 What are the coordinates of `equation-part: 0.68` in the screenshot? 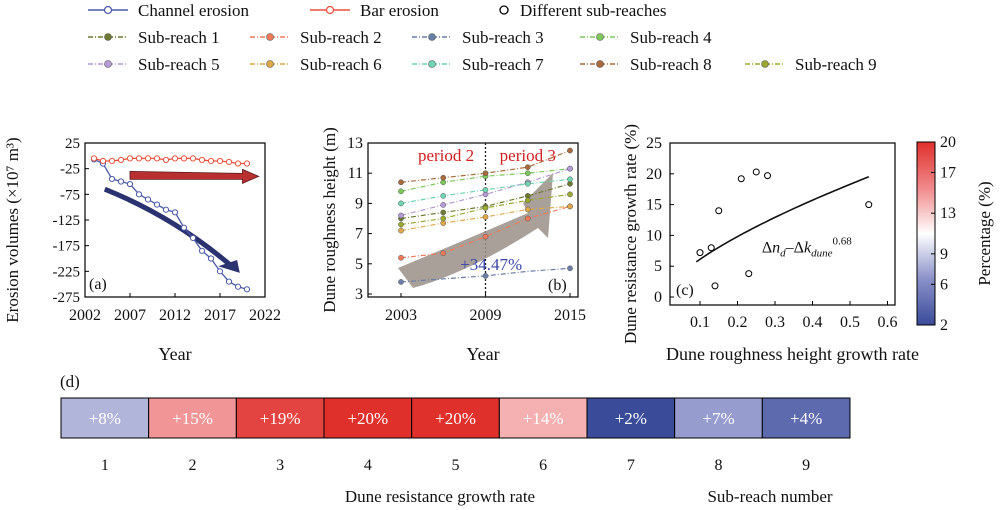 It's located at (842, 242).